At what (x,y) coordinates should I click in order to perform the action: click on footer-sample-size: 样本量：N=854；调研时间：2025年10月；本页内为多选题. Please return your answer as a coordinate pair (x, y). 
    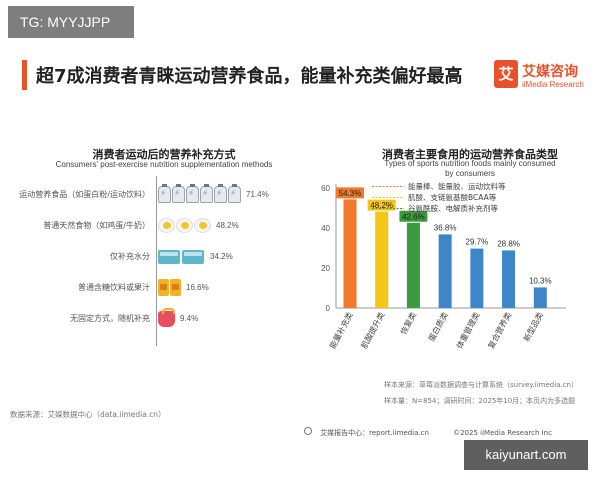
    Looking at the image, I should click on (480, 401).